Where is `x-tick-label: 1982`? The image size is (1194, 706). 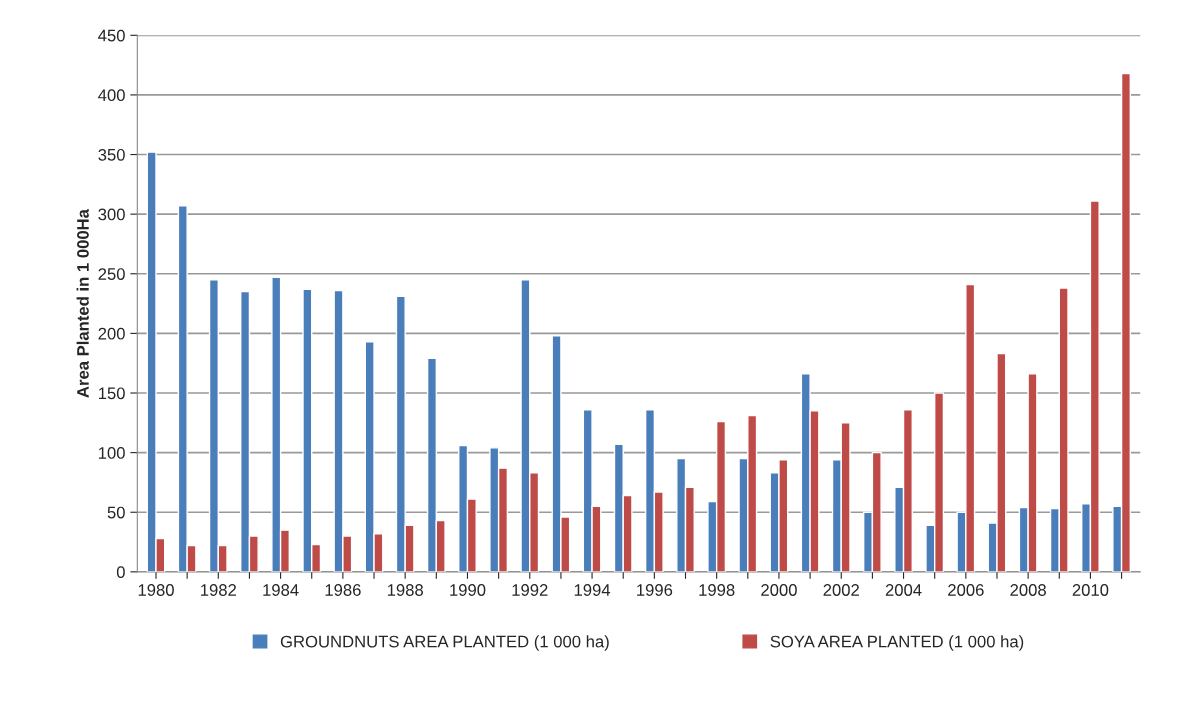
x-tick-label: 1982 is located at coordinates (218, 590).